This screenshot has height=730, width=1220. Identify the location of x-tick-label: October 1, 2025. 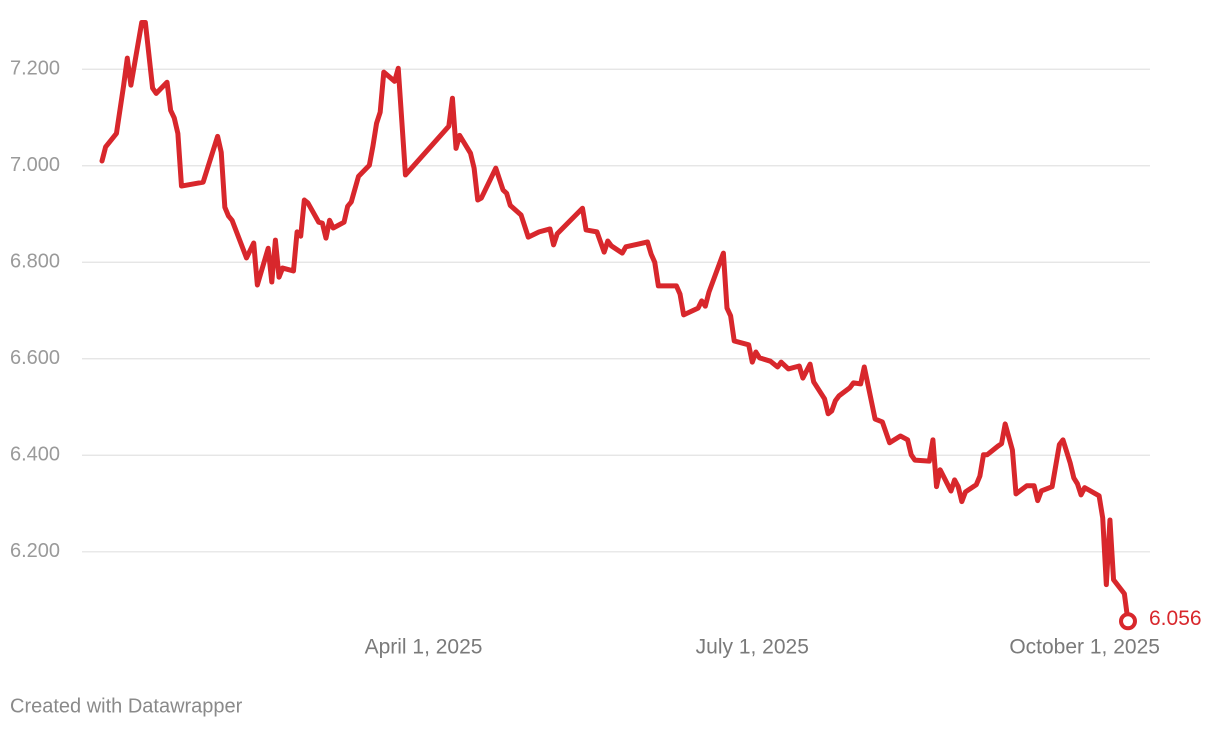
(1084, 647).